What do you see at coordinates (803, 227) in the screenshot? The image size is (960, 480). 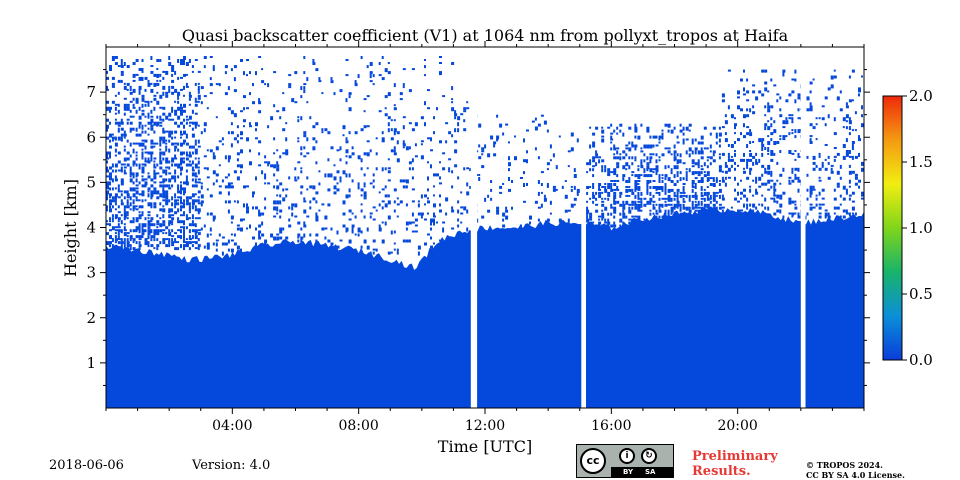 I see `data-gap` at bounding box center [803, 227].